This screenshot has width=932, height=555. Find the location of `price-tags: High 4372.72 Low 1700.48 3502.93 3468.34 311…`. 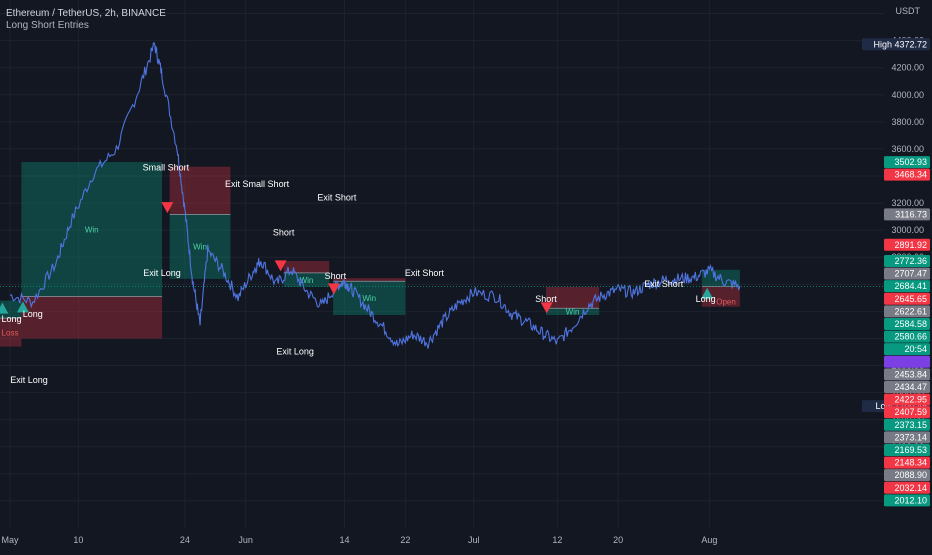

price-tags: High 4372.72 Low 1700.48 3502.93 3468.34 311… is located at coordinates (896, 272).